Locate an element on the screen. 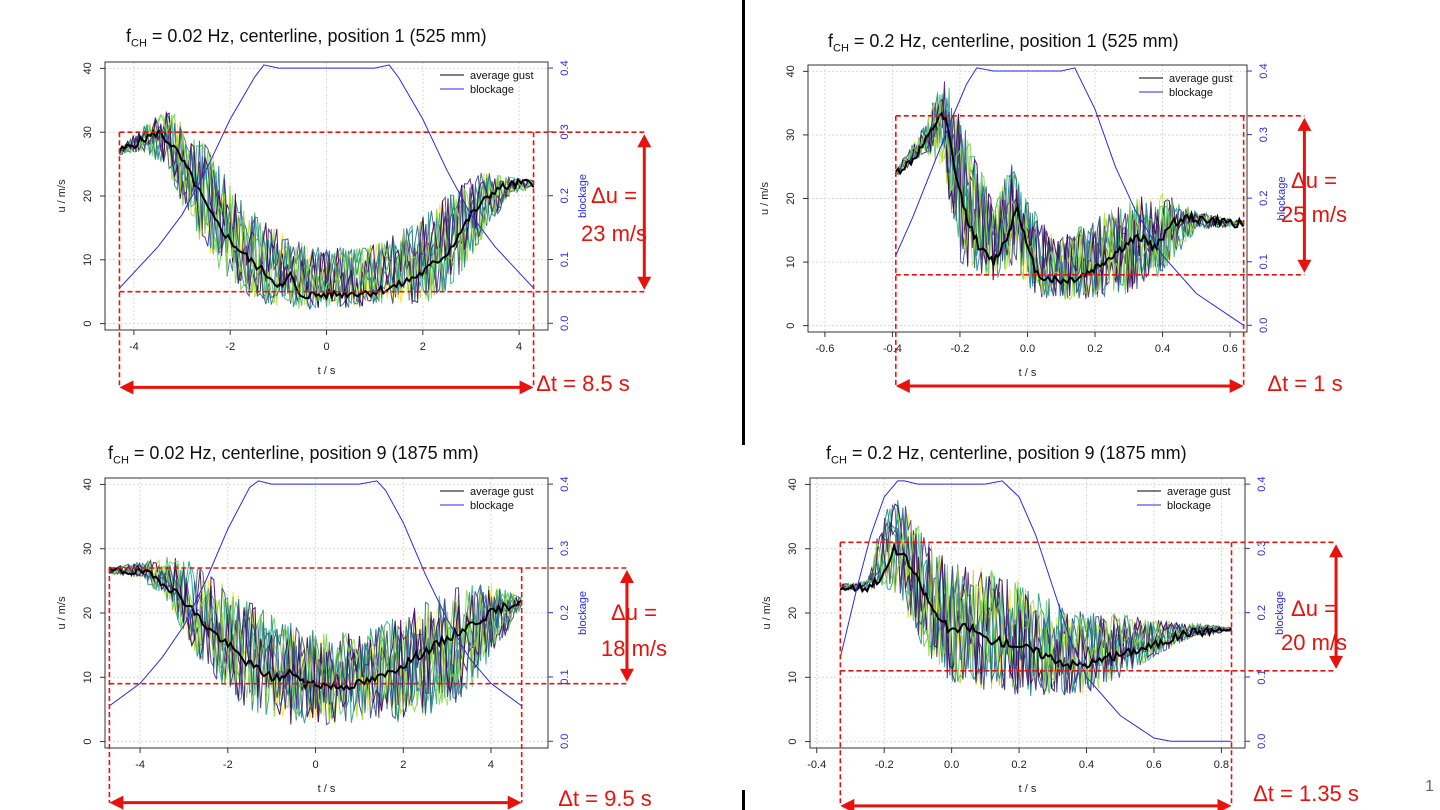  x-tick-label: -0.6 is located at coordinates (824, 349).